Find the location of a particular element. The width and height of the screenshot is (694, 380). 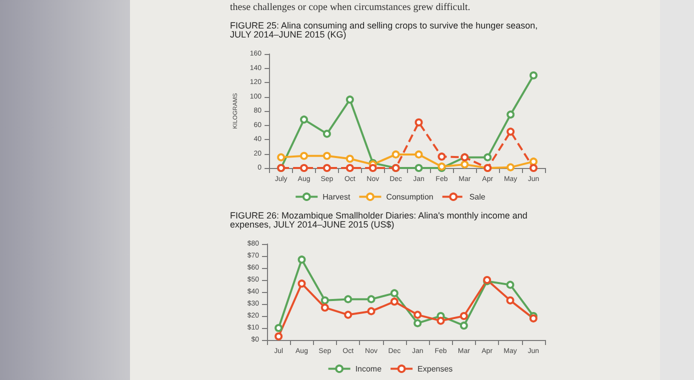

legend-label: Expenses is located at coordinates (435, 369).